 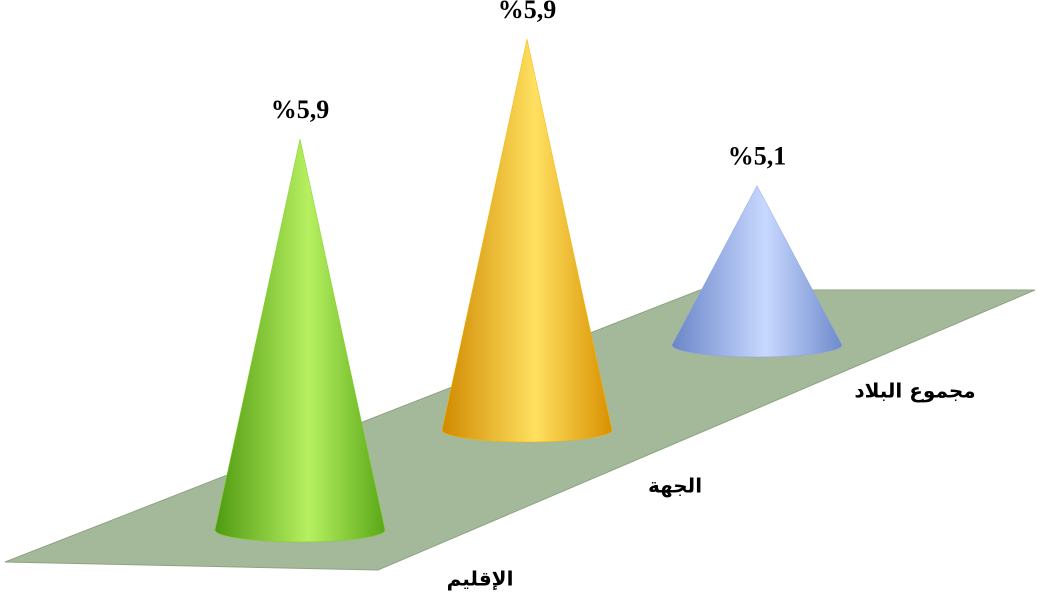 What do you see at coordinates (675, 486) in the screenshot?
I see `category-label: الجهة` at bounding box center [675, 486].